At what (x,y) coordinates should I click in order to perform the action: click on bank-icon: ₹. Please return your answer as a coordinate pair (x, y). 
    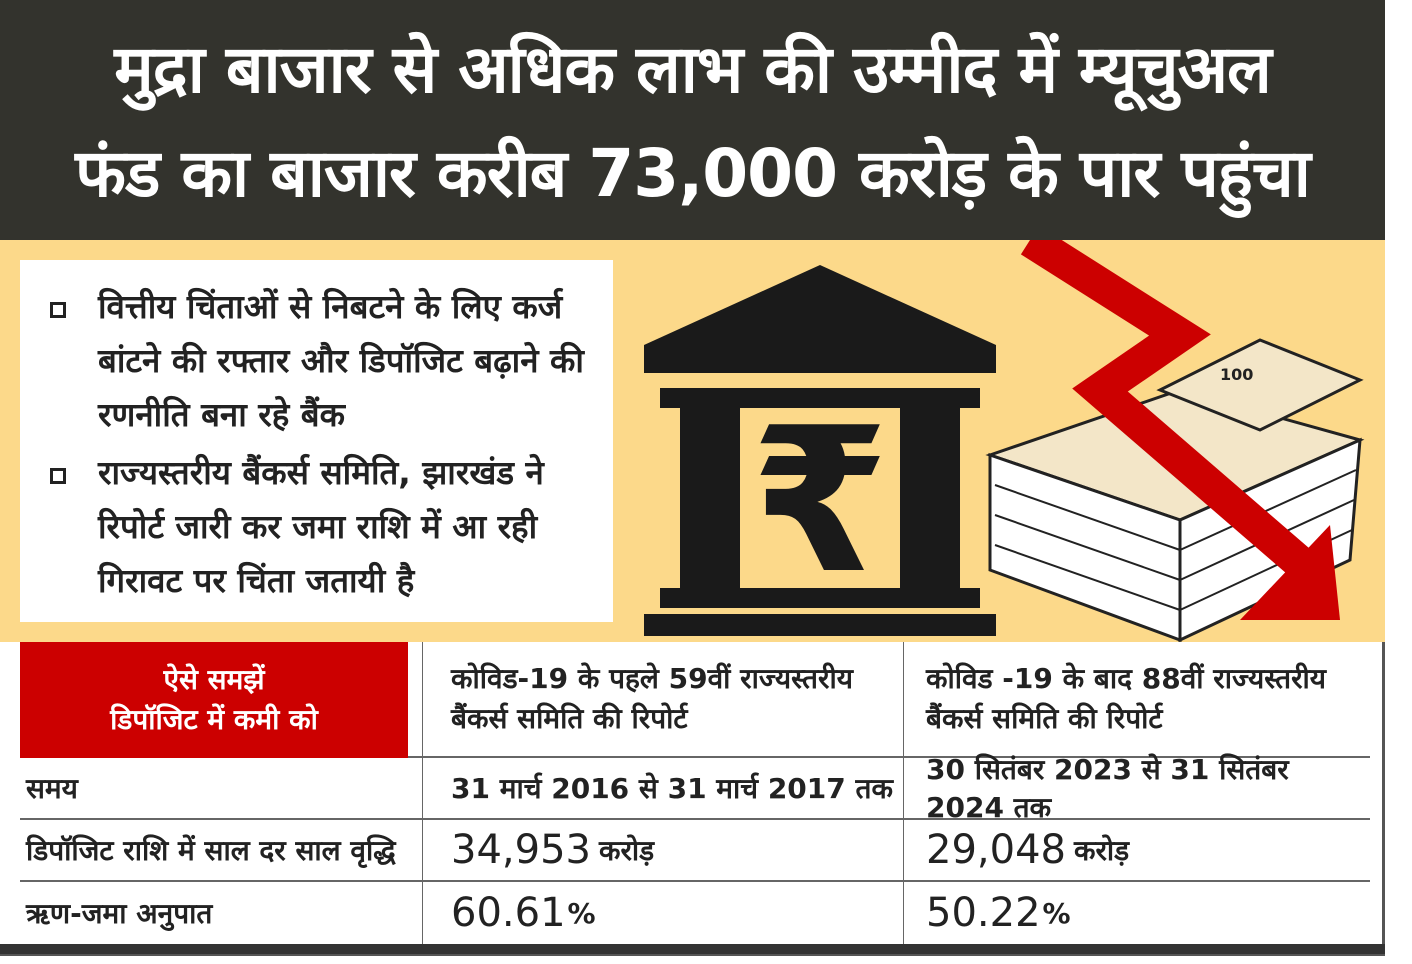
    Looking at the image, I should click on (820, 450).